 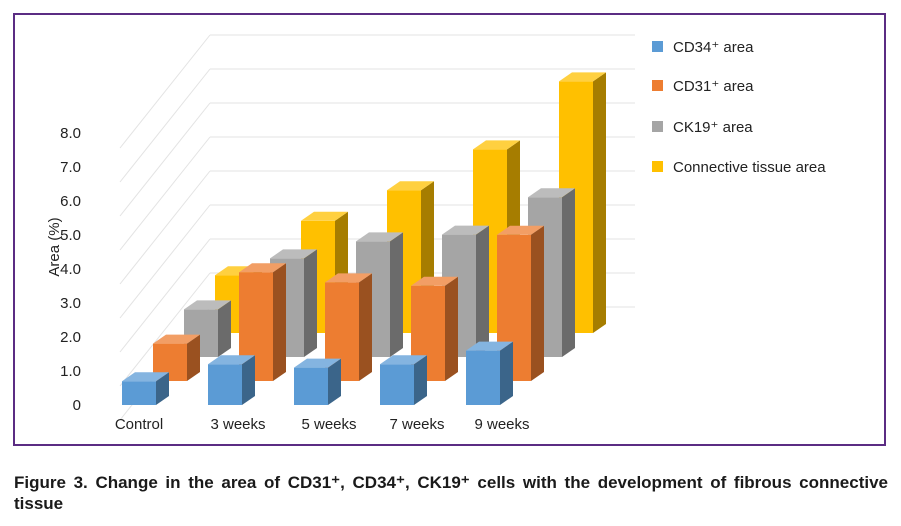 I want to click on legend-item: CK19⁺ area, so click(x=702, y=127).